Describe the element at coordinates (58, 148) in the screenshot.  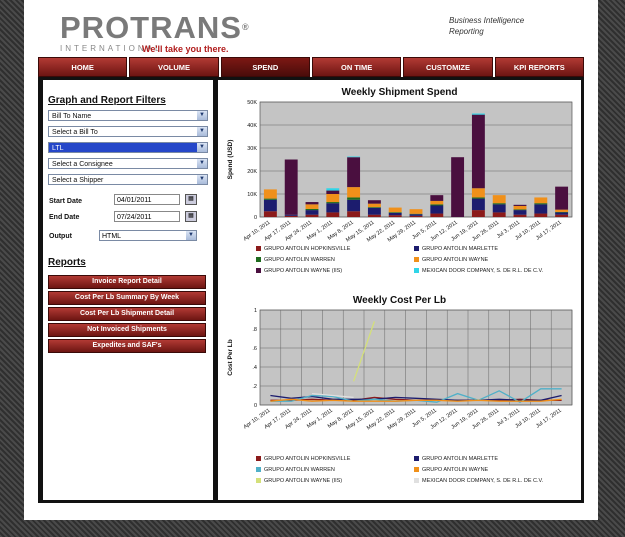
I see `mode-value: LTL` at that location.